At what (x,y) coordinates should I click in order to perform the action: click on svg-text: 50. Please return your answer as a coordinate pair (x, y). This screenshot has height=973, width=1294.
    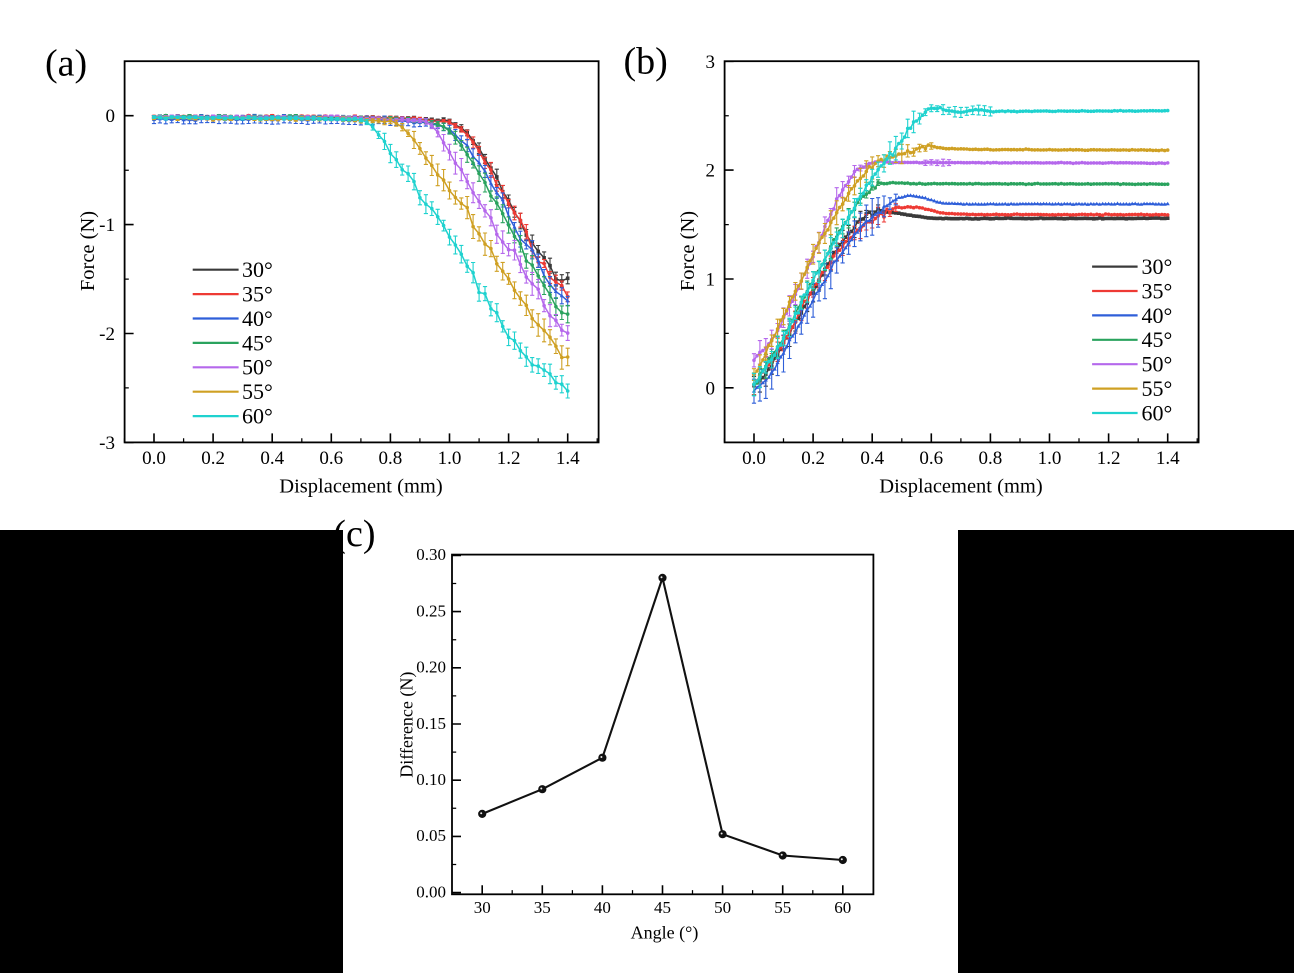
    Looking at the image, I should click on (722, 907).